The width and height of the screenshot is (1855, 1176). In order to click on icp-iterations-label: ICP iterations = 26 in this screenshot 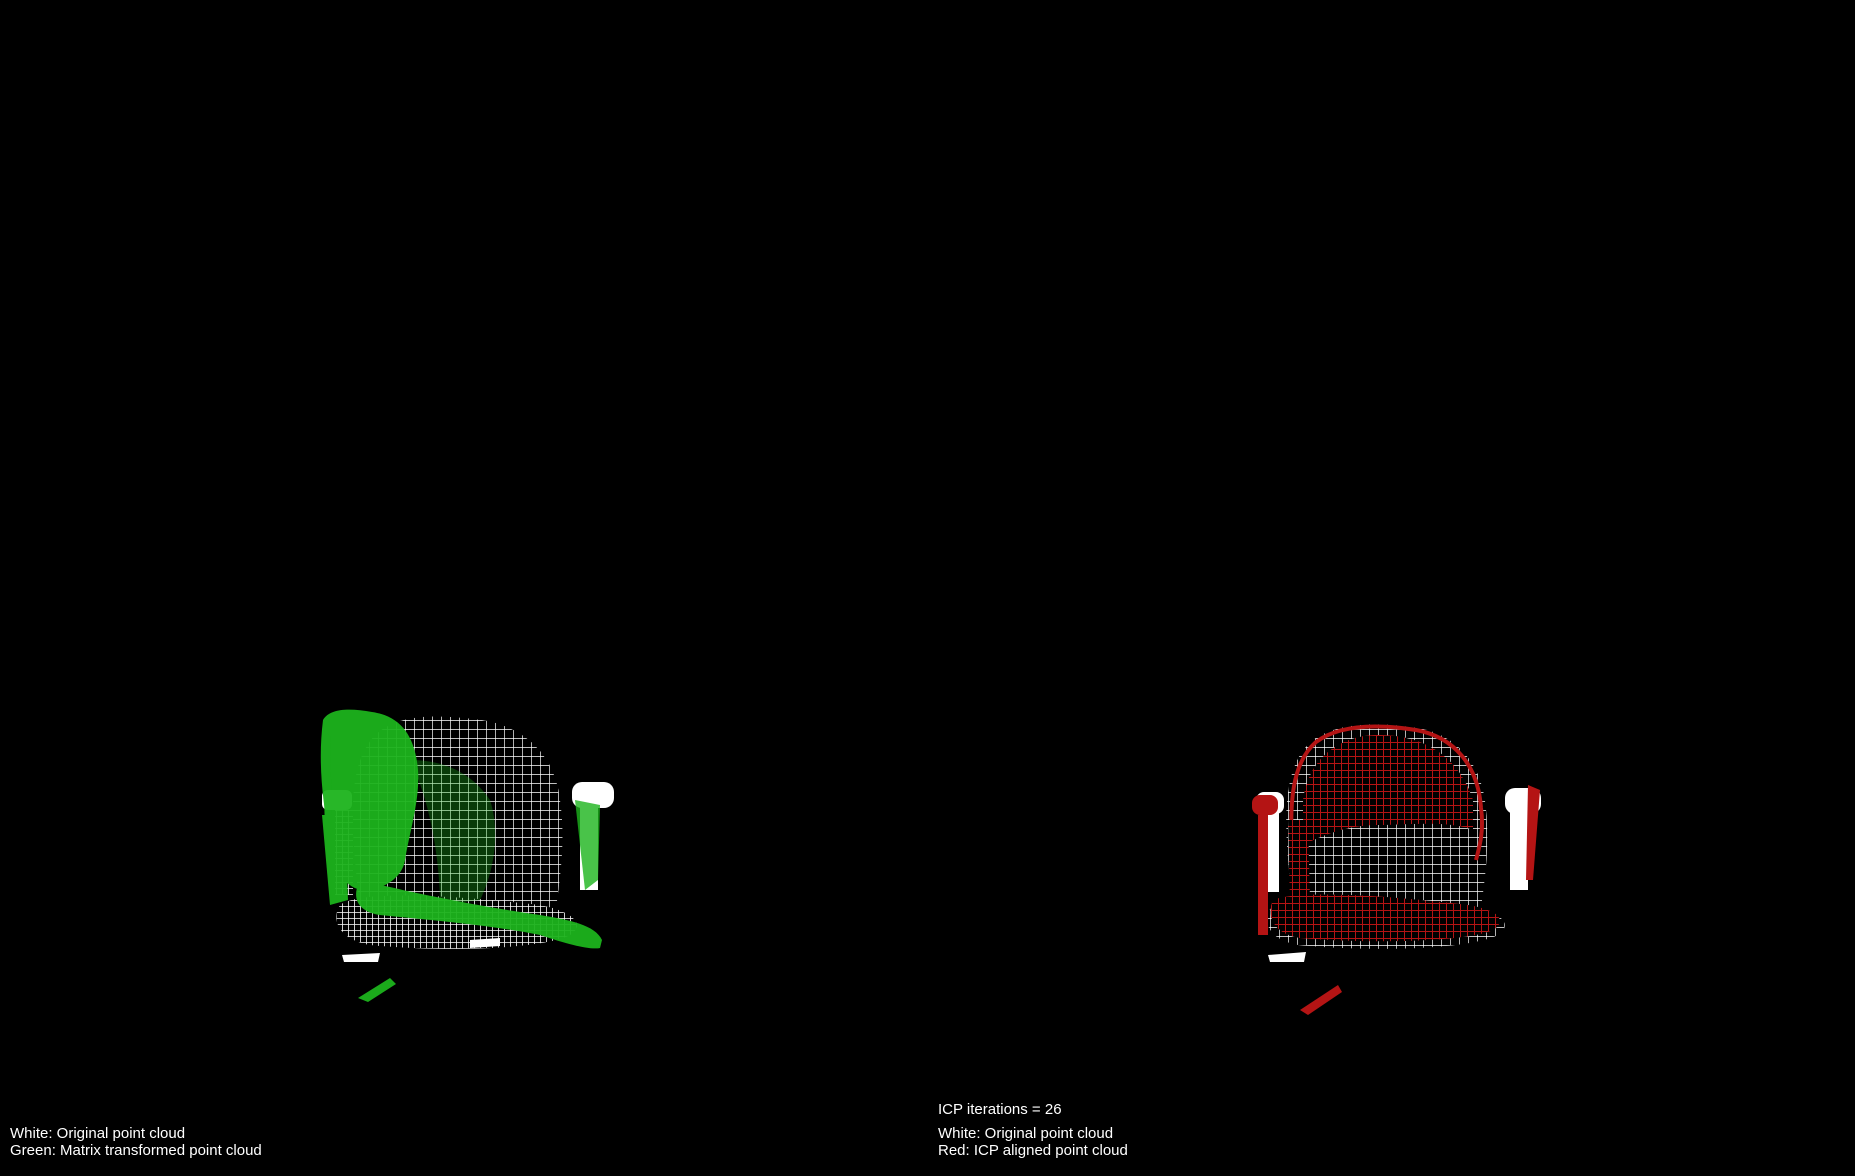, I will do `click(1000, 1109)`.